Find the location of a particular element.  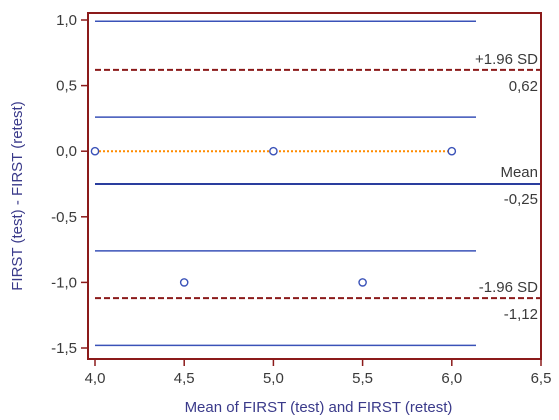

y-axis-ticks: 1,0 0,5 0,0 -0,5 -1,0 -1,5 is located at coordinates (69, 184).